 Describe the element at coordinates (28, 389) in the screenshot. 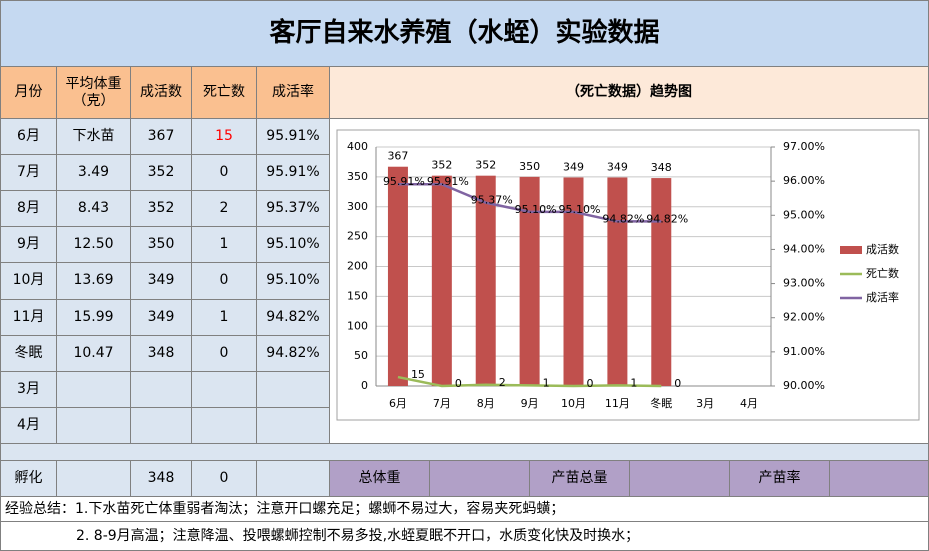

I see `row-label: 3月` at that location.